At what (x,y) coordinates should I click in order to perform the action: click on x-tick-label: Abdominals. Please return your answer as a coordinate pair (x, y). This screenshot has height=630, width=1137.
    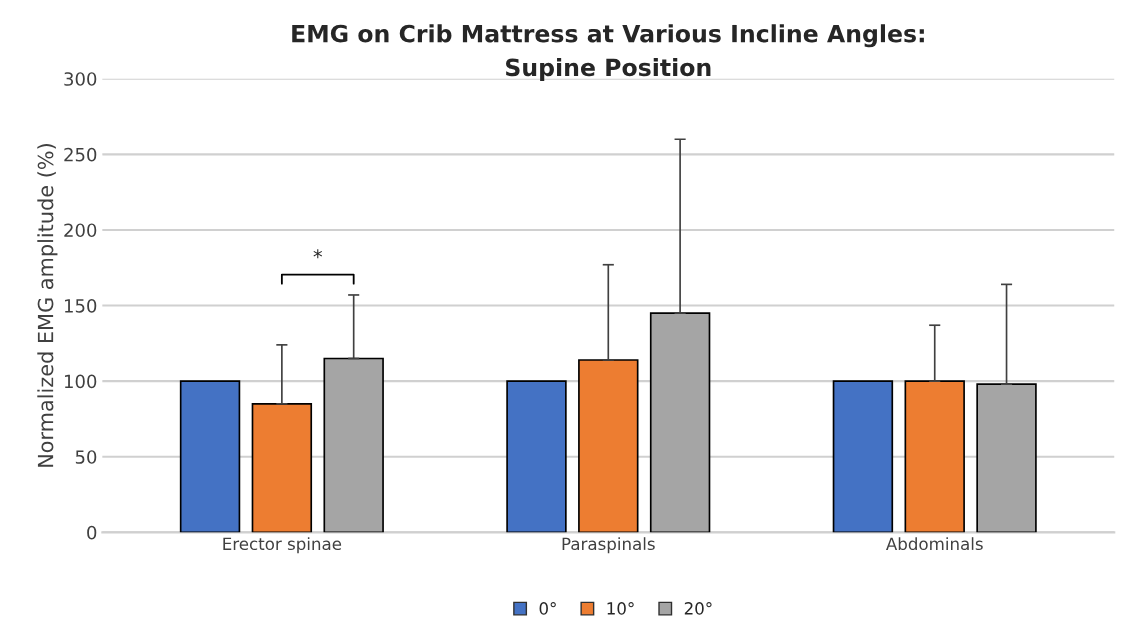
    Looking at the image, I should click on (934, 544).